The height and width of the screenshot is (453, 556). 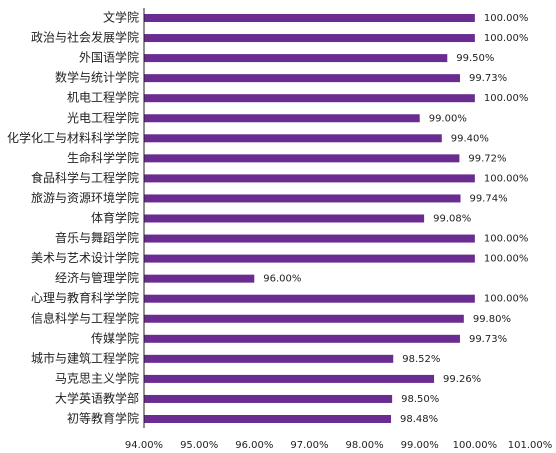 I want to click on data-label: 96.00%, so click(x=282, y=279).